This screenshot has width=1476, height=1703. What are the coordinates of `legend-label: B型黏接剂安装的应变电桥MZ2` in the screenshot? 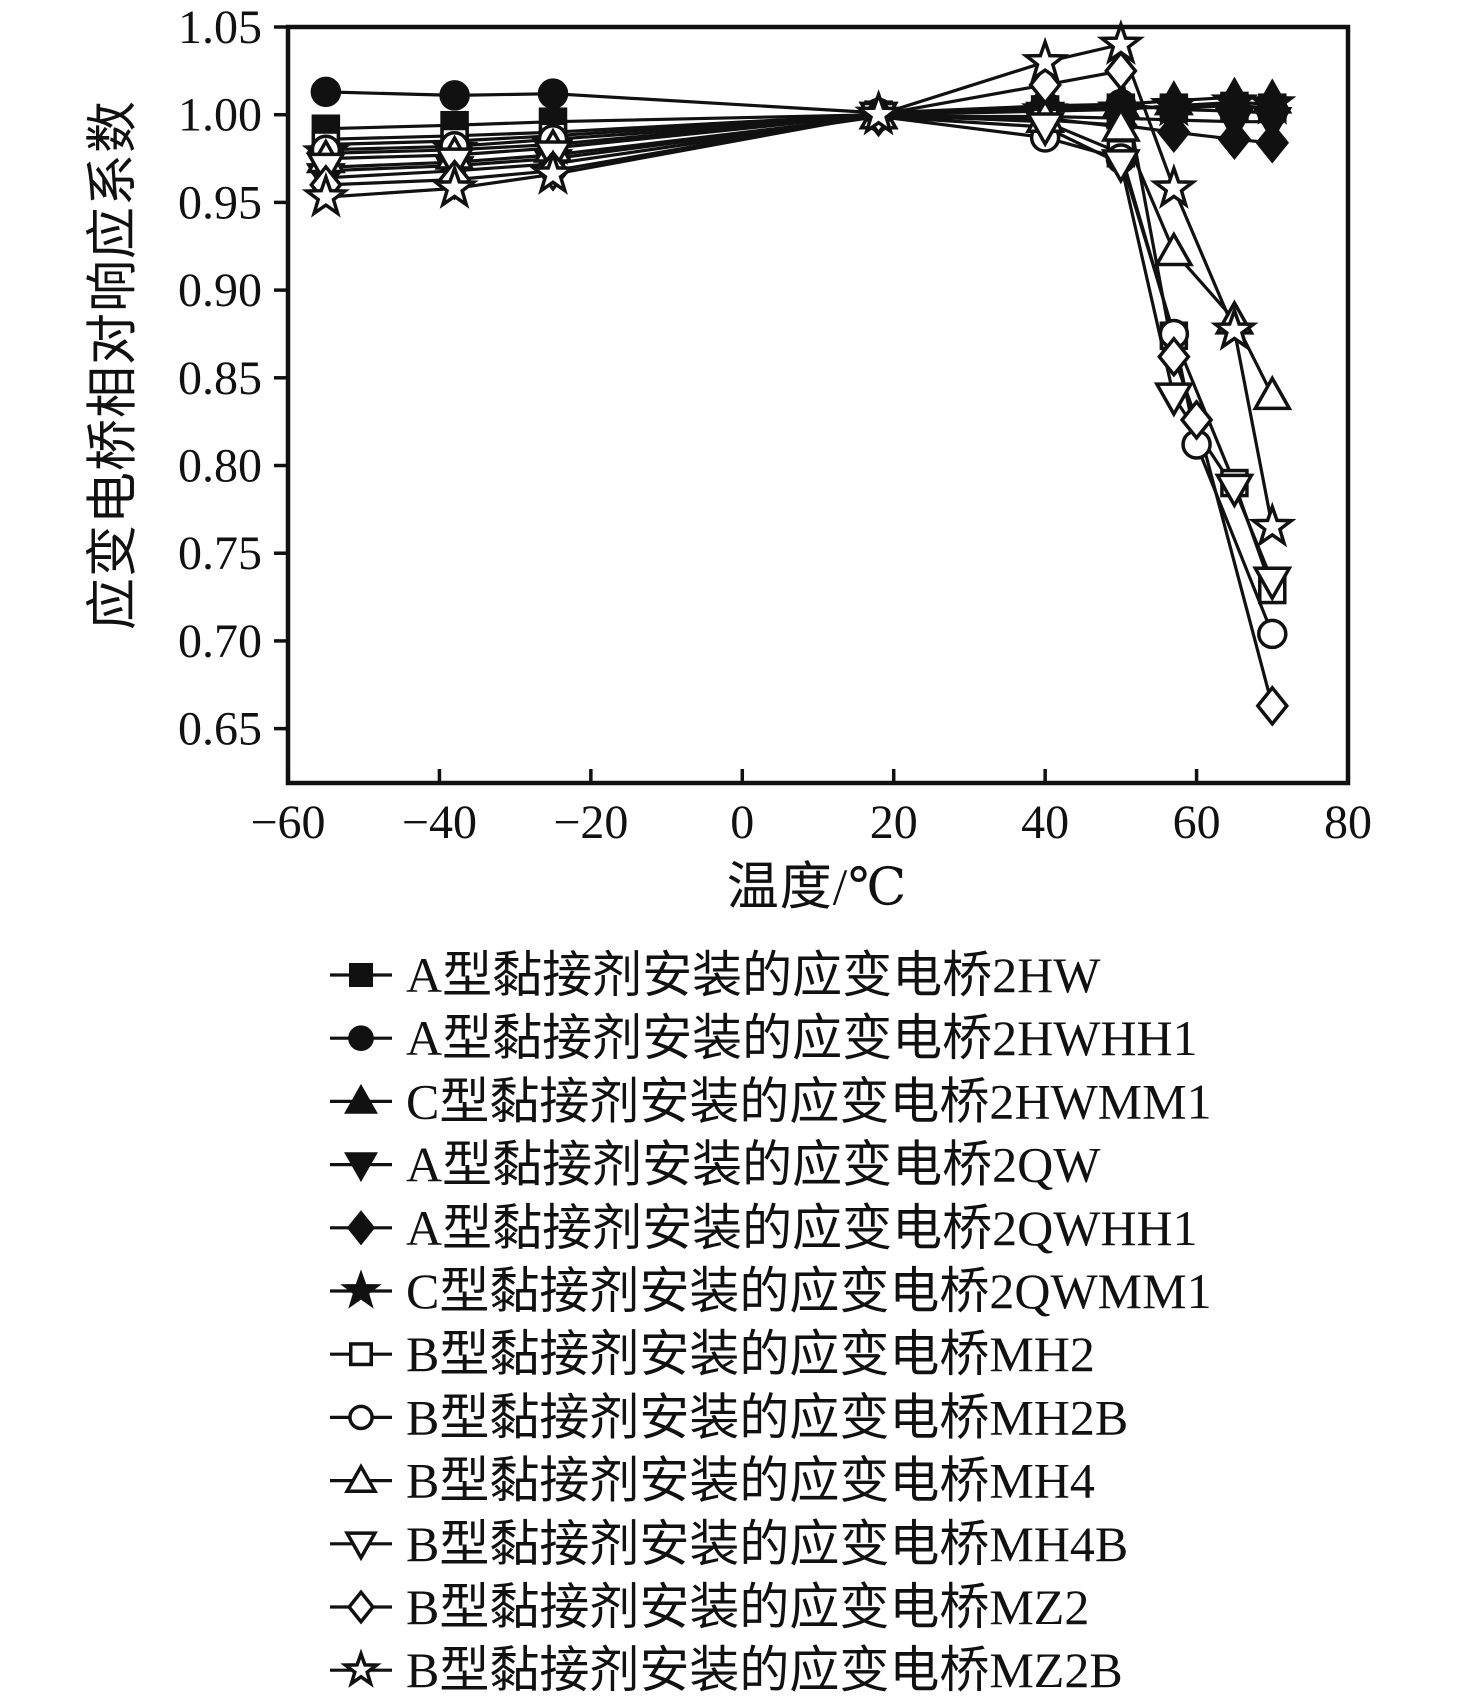 It's located at (747, 1607).